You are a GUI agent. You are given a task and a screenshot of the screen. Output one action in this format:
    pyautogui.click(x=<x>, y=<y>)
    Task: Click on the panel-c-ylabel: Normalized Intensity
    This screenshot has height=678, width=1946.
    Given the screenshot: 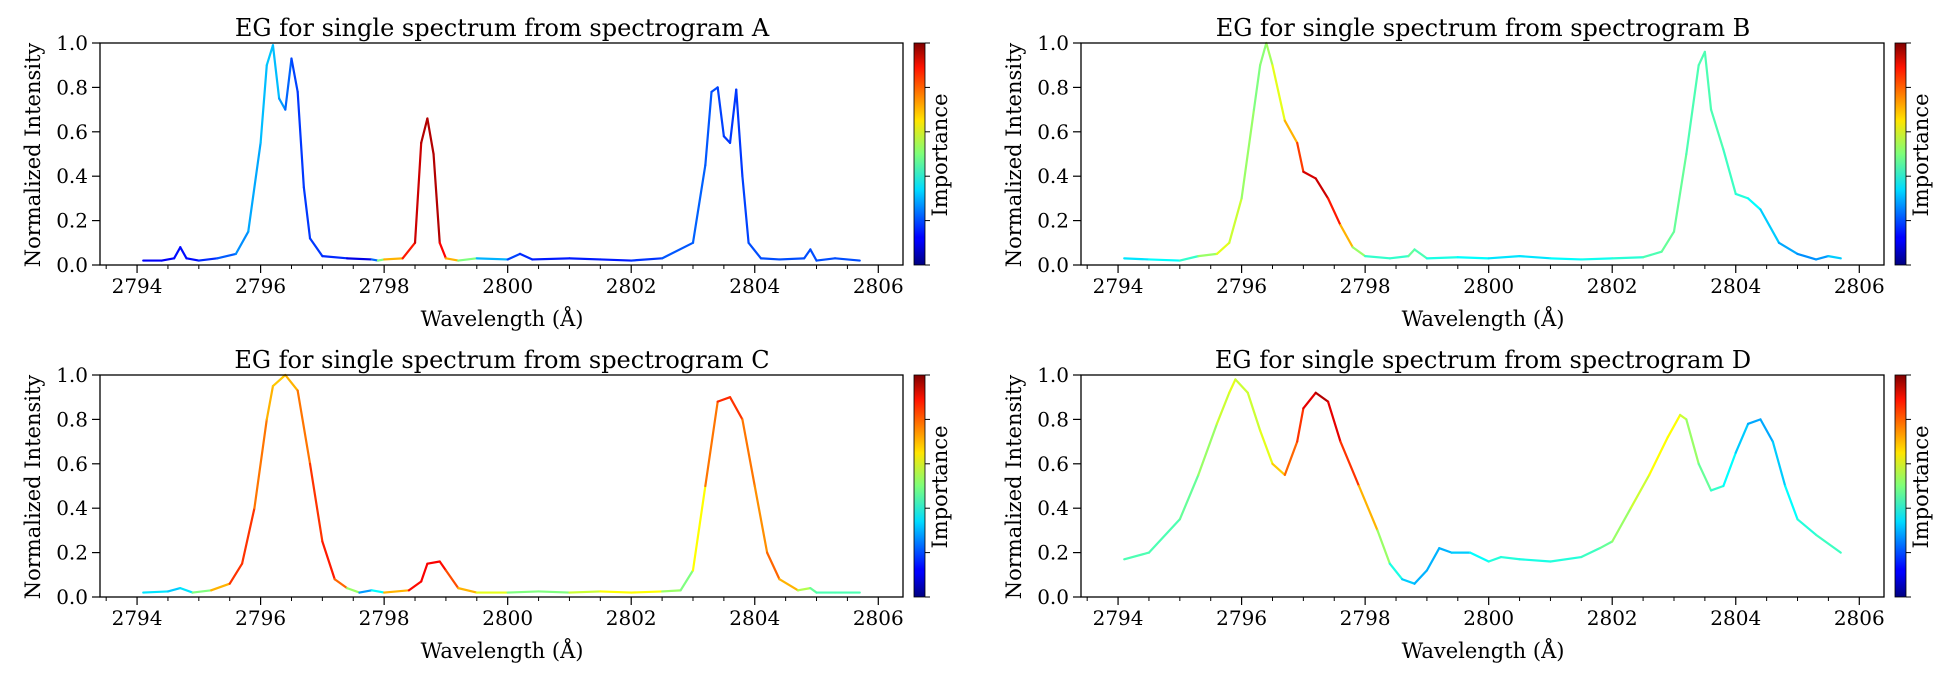 What is the action you would take?
    pyautogui.click(x=33, y=487)
    